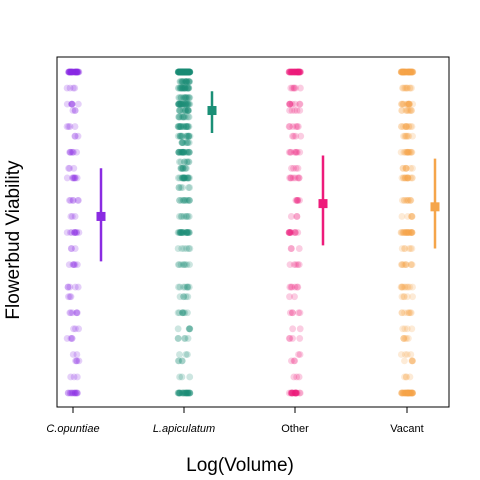 The height and width of the screenshot is (480, 480). Describe the element at coordinates (406, 429) in the screenshot. I see `x-tick-label: Vacant` at that location.